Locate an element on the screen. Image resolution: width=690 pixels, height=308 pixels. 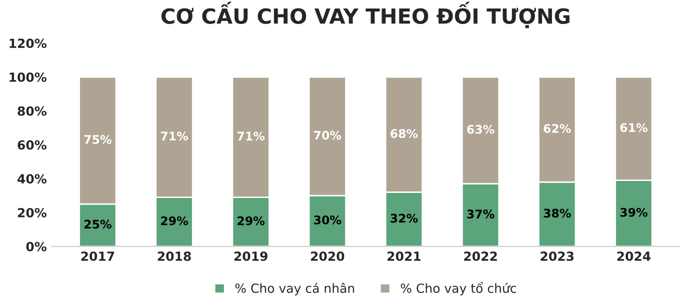
x-tick-label: 2017 is located at coordinates (97, 256).